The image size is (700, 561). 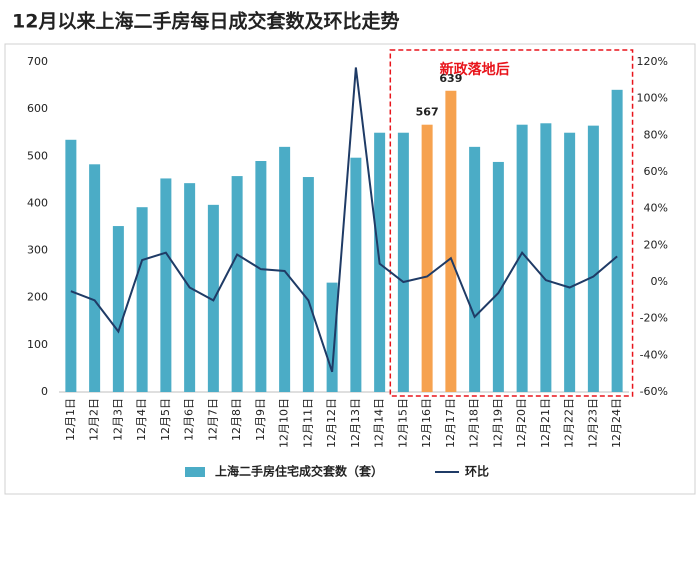 What do you see at coordinates (284, 423) in the screenshot?
I see `x-tick-label: 12月10日` at bounding box center [284, 423].